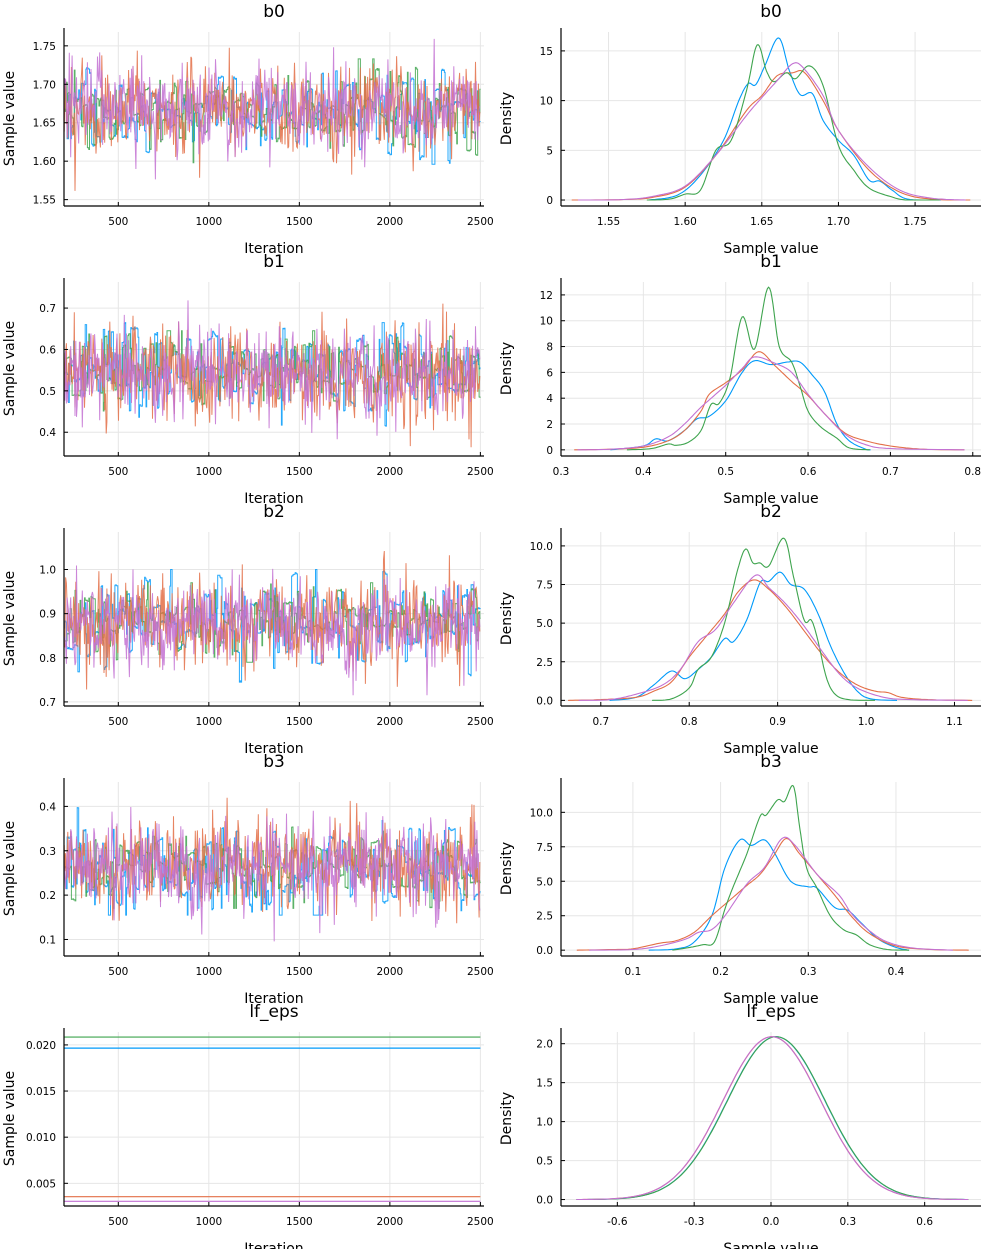 The width and height of the screenshot is (1000, 1249). Describe the element at coordinates (608, 222) in the screenshot. I see `x-tick-label: 1.55` at that location.